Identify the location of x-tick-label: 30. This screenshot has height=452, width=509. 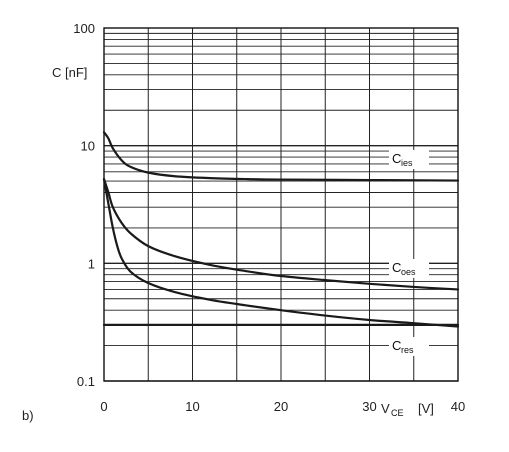
(369, 406).